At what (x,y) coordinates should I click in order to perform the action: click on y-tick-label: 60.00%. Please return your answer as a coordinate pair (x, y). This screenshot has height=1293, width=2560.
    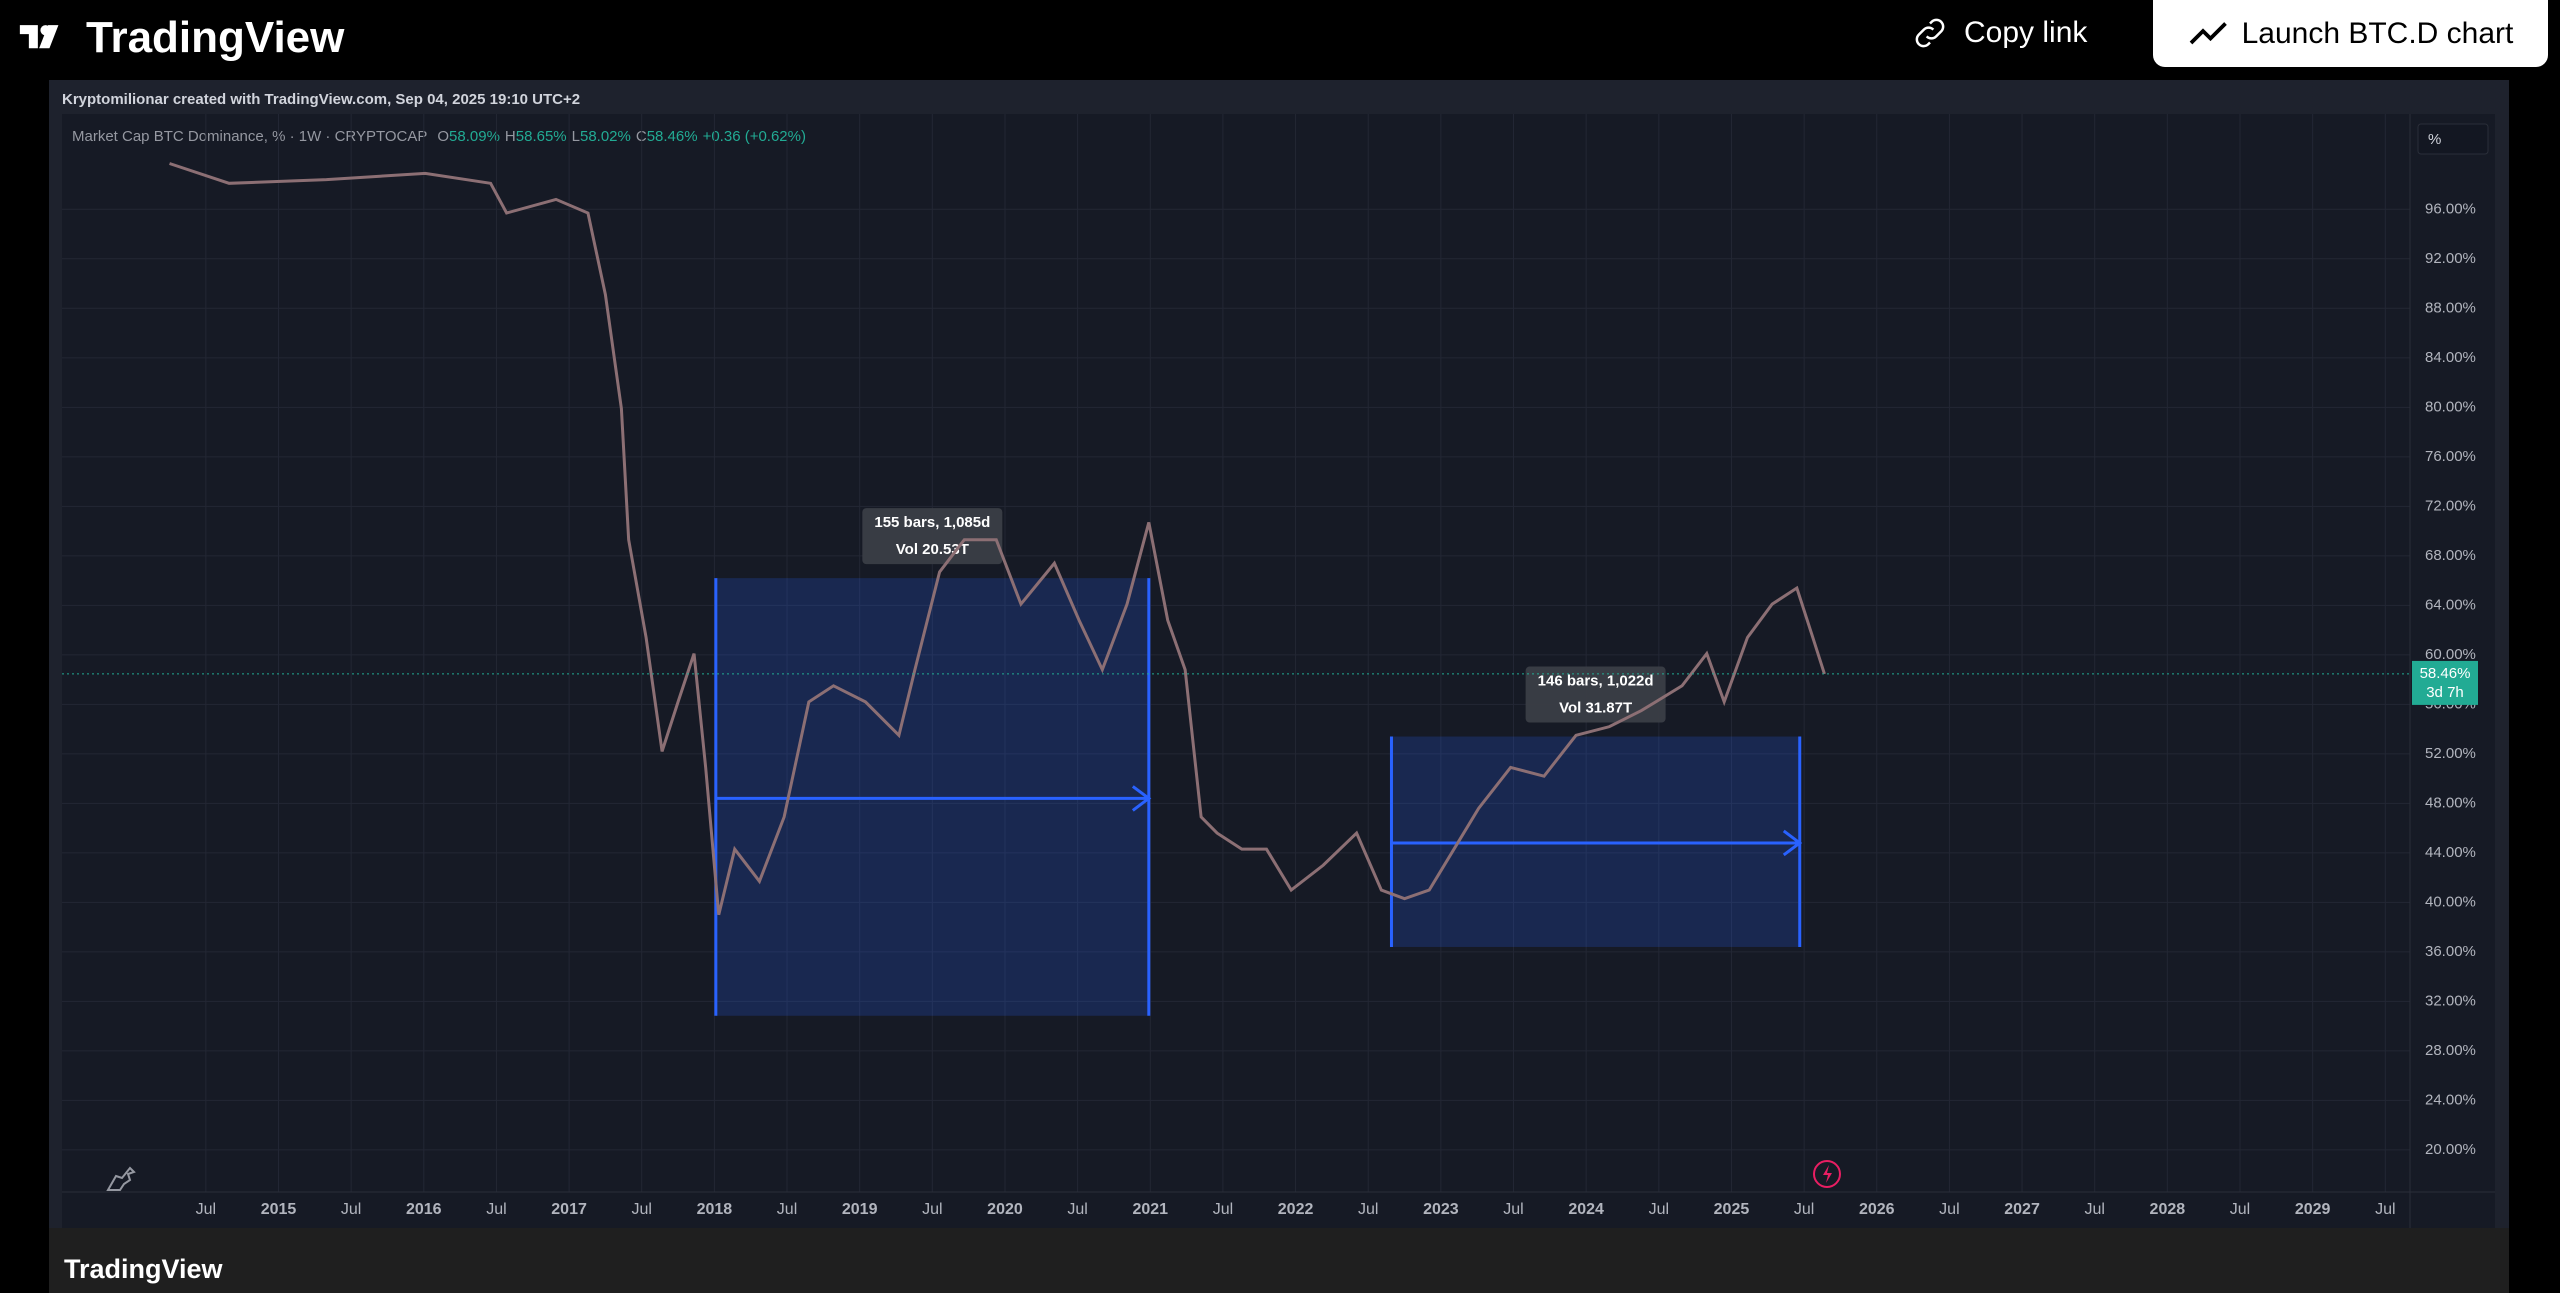
    Looking at the image, I should click on (2450, 654).